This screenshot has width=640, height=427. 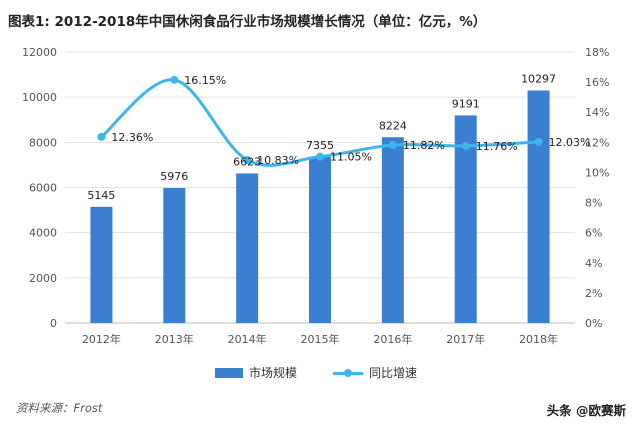 I want to click on legend-item-line: 同比增速, so click(x=375, y=372).